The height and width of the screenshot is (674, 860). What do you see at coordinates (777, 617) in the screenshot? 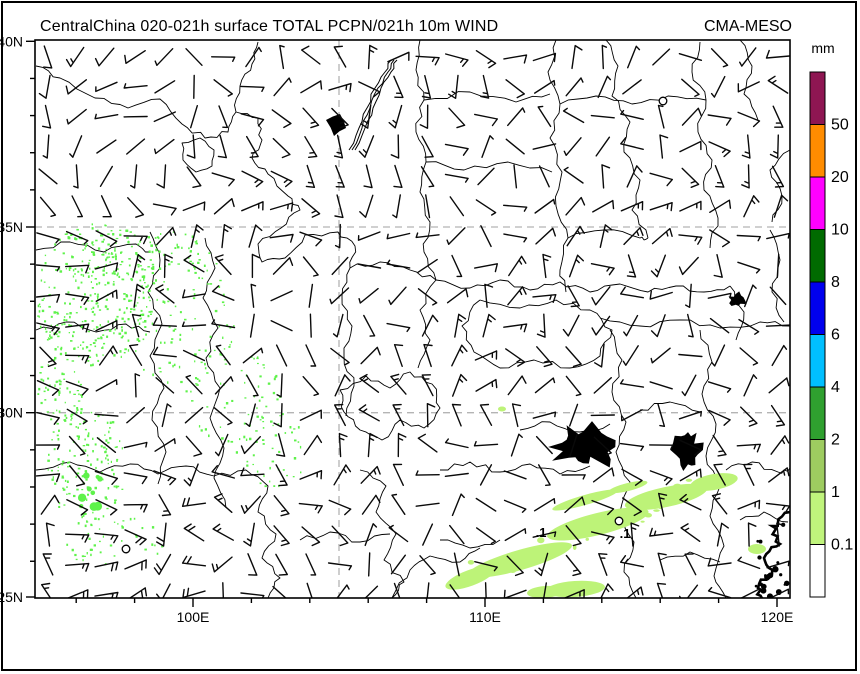
I see `lon-tick-label: 120E` at bounding box center [777, 617].